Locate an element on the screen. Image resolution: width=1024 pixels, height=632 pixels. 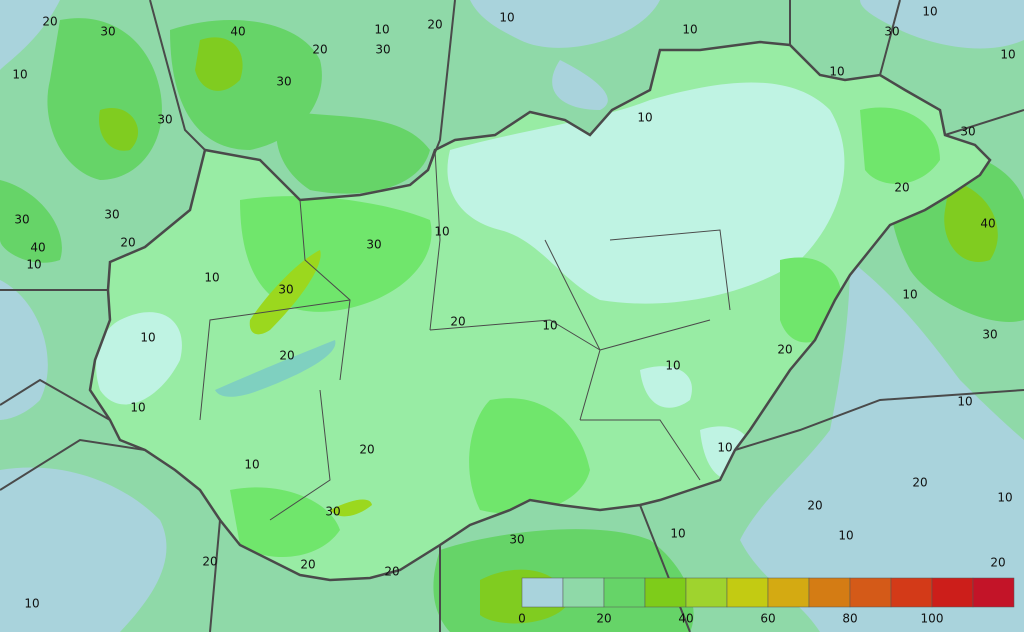
legend-tick-label: 20 is located at coordinates (603, 619).